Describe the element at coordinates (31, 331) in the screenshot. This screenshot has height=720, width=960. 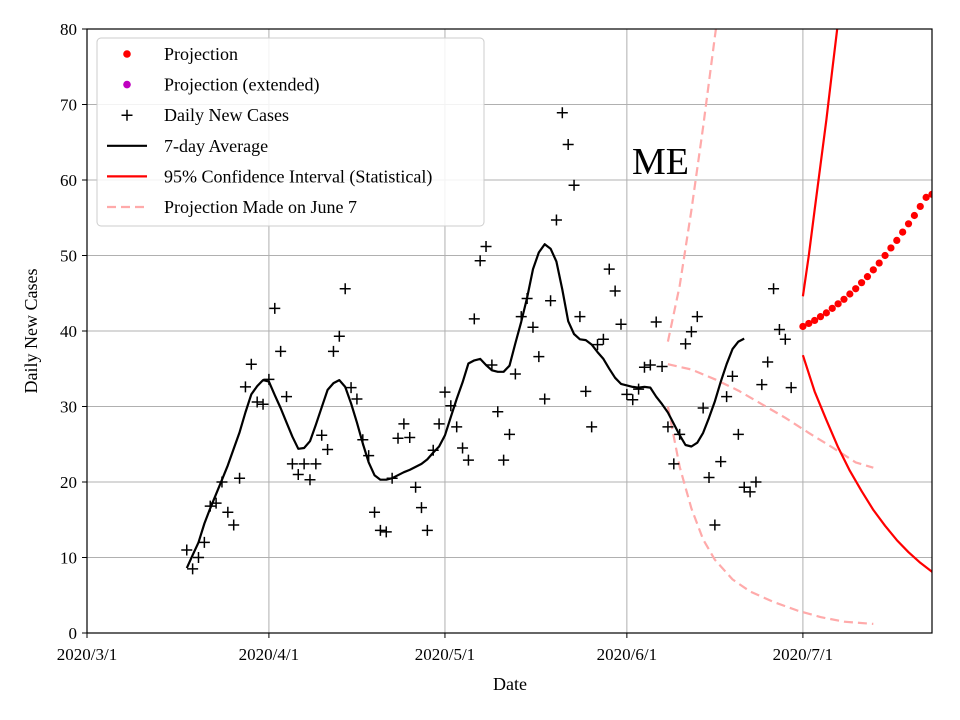
I see `y-axis-label: Daily New Cases` at that location.